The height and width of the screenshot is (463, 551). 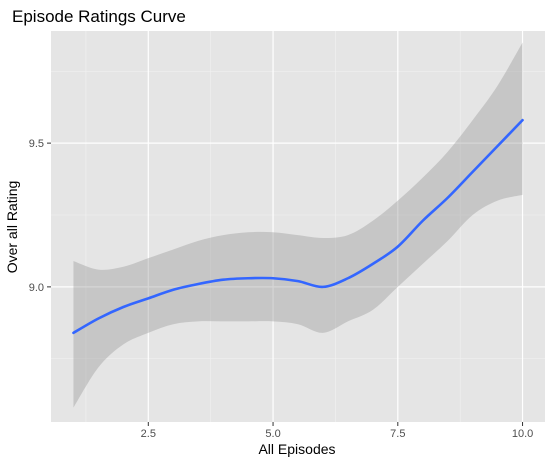 I want to click on x-tick-label: 2.5, so click(x=148, y=434).